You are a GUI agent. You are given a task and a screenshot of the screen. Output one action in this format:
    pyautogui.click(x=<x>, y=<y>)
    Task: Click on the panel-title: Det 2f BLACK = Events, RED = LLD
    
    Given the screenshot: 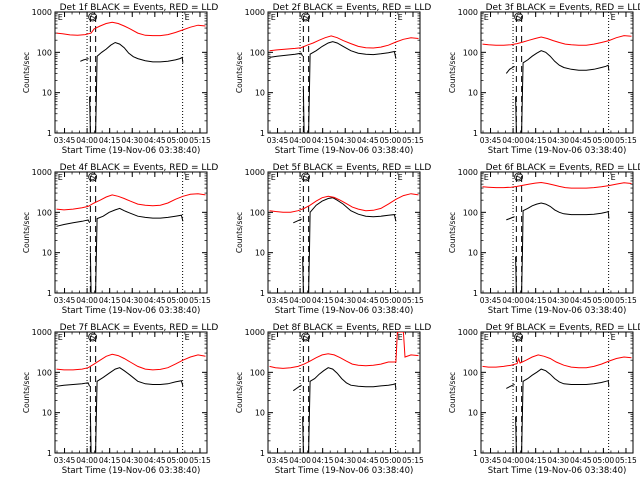 What is the action you would take?
    pyautogui.click(x=352, y=8)
    